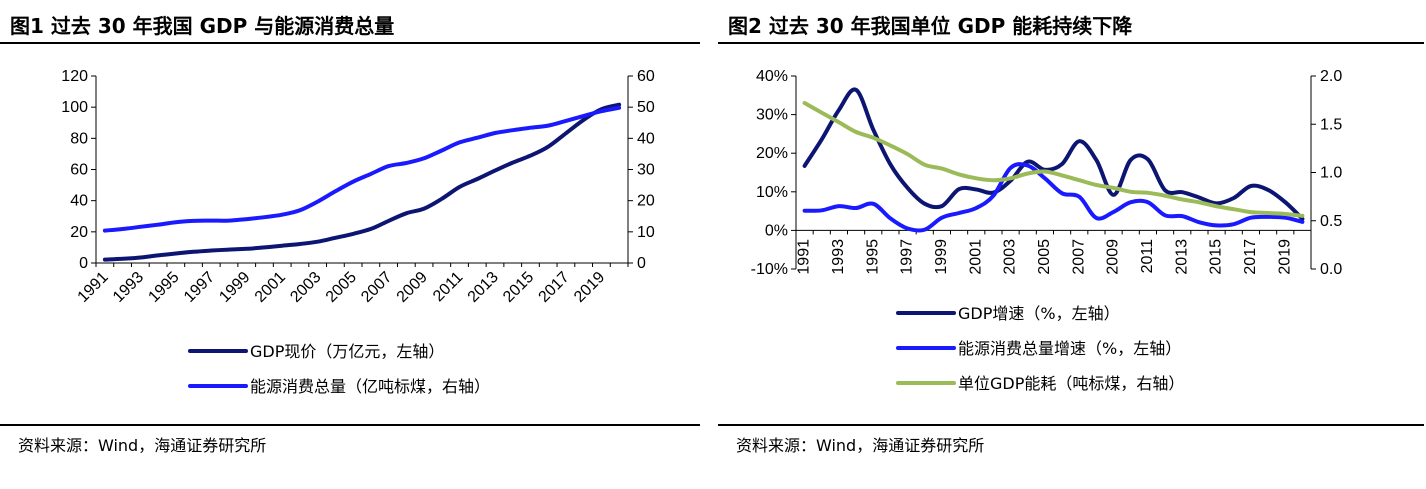 Image resolution: width=1426 pixels, height=489 pixels. I want to click on chart-1-title: 图1 过去 30 年我国 GDP 与能源消费总量, so click(202, 26).